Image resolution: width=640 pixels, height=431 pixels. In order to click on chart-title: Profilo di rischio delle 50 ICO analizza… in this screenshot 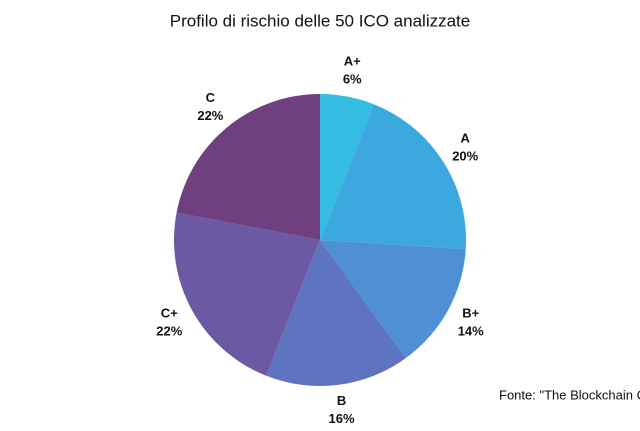, I will do `click(320, 20)`.